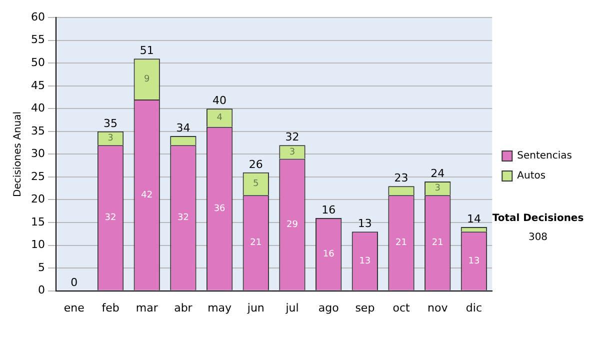 The width and height of the screenshot is (600, 340). I want to click on data-label: 9, so click(147, 79).